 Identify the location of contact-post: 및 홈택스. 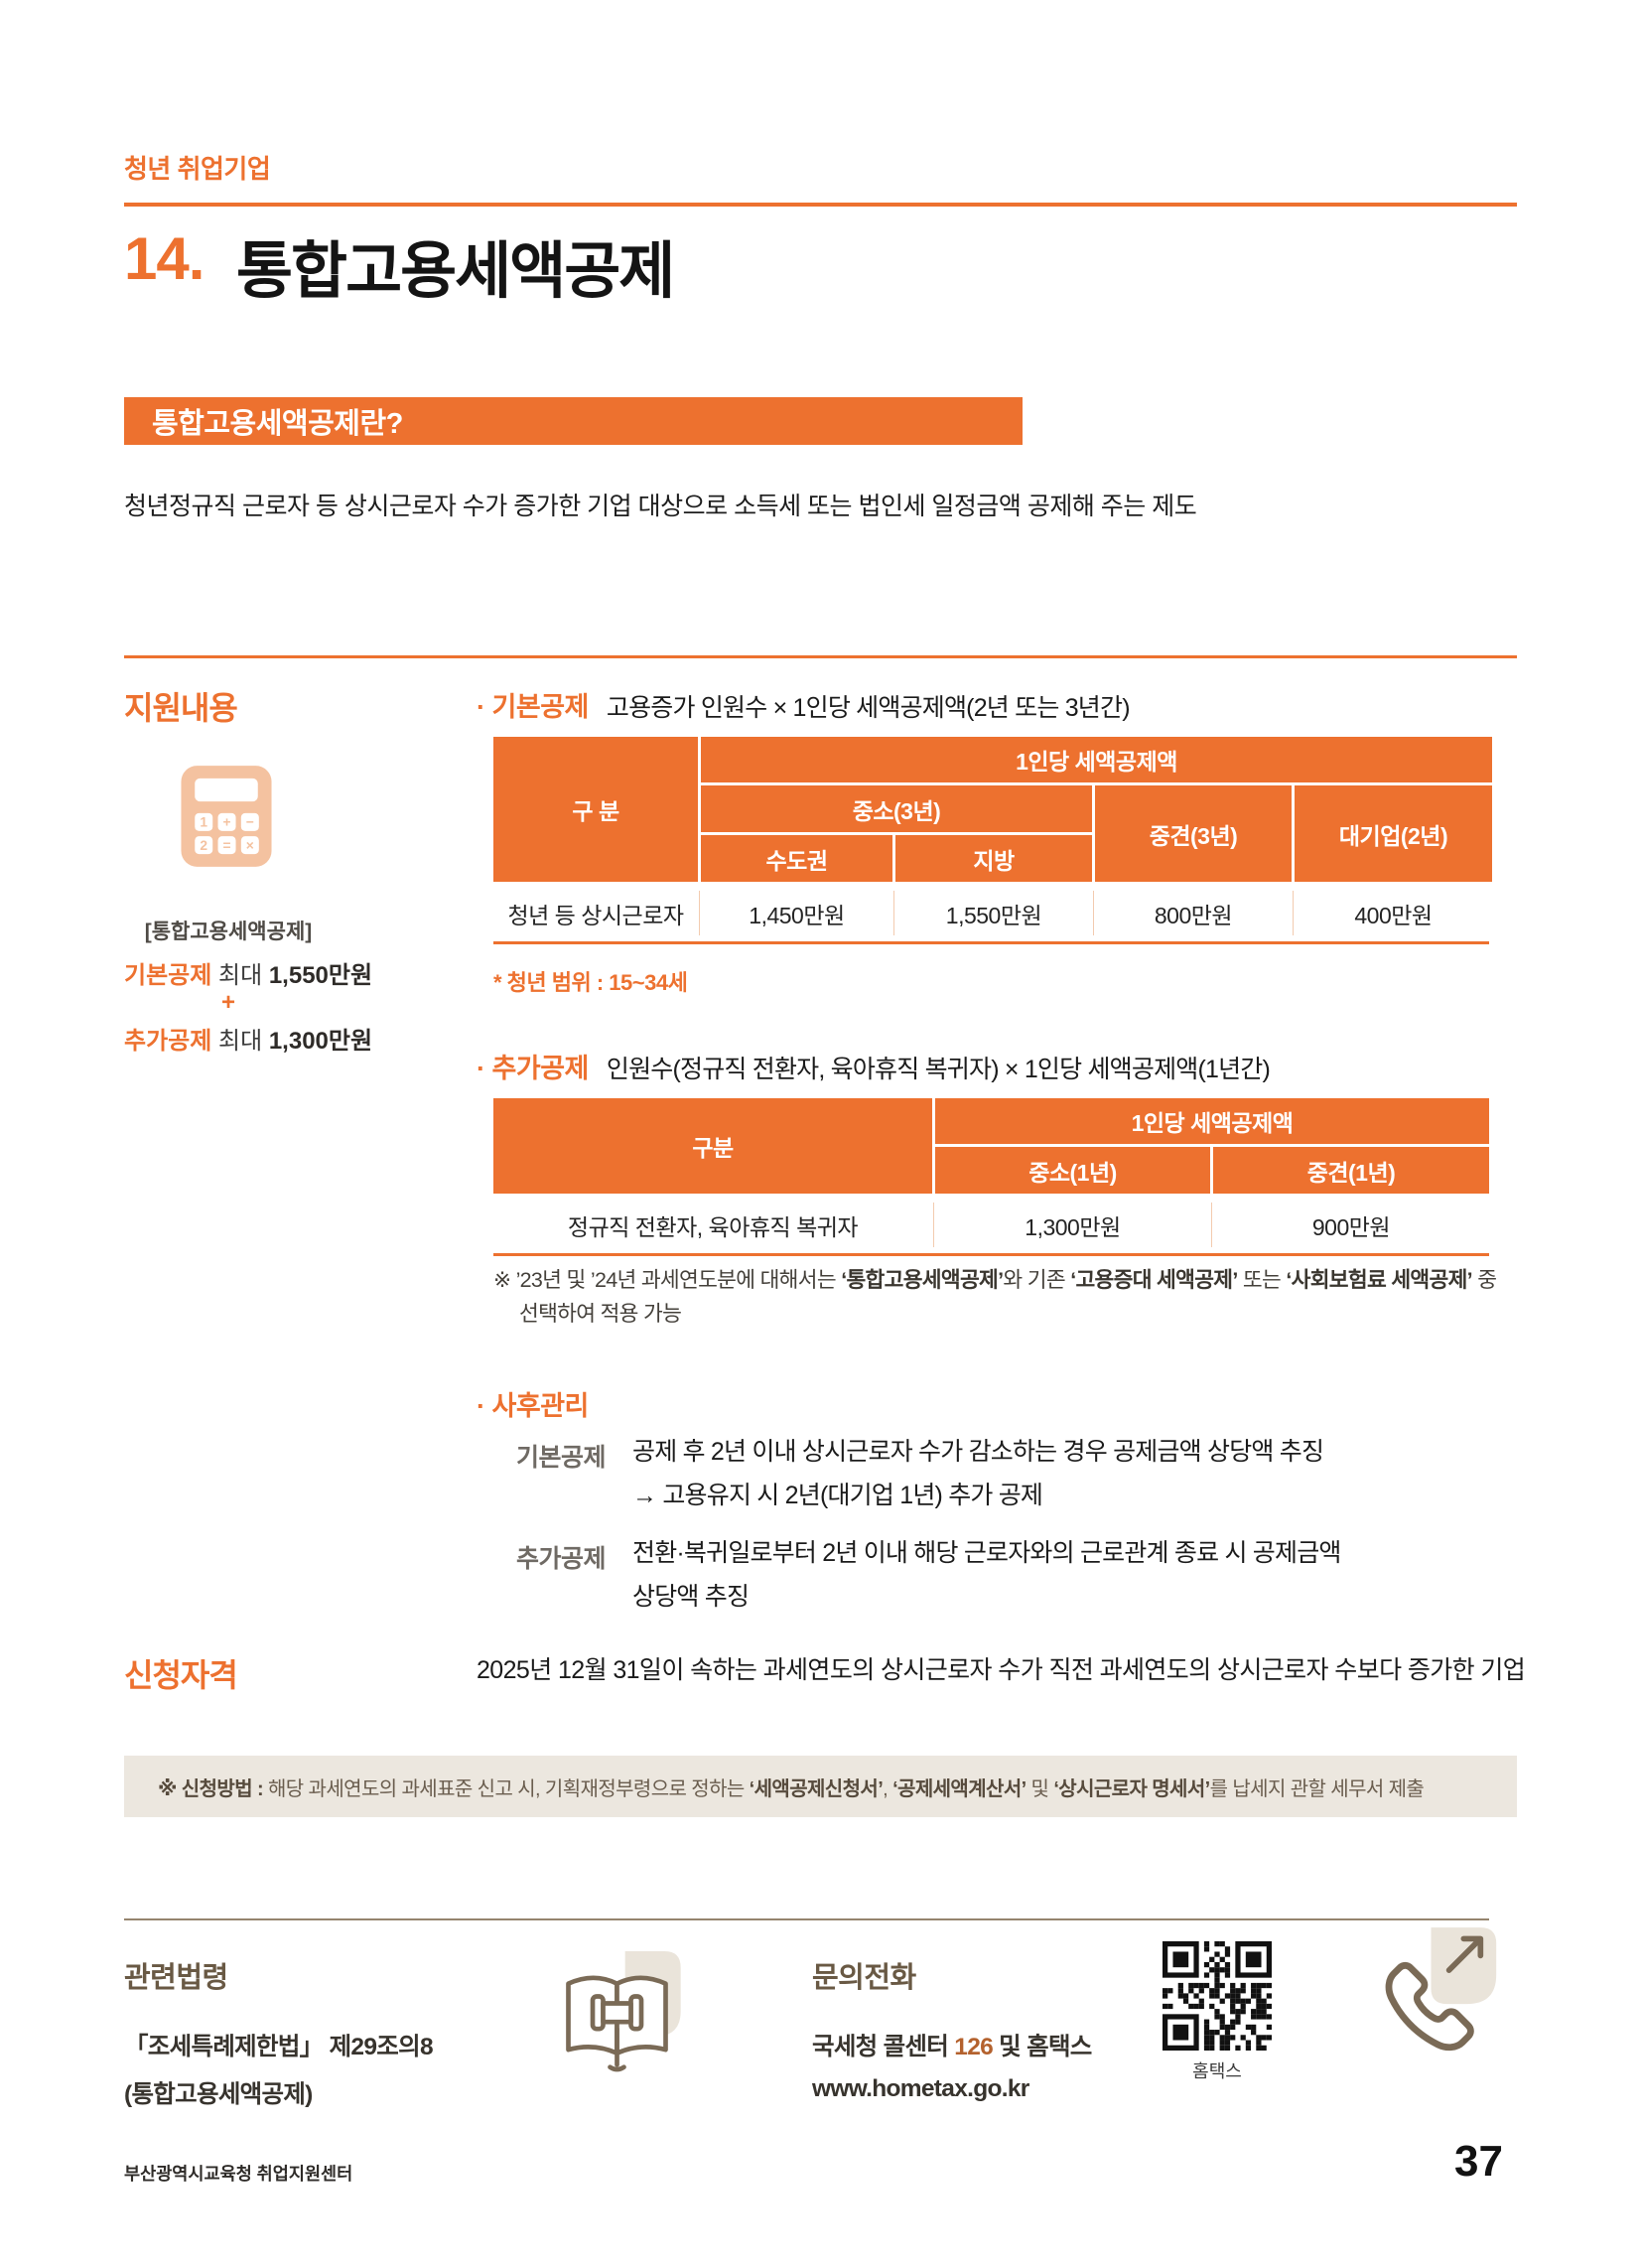
(1042, 2047).